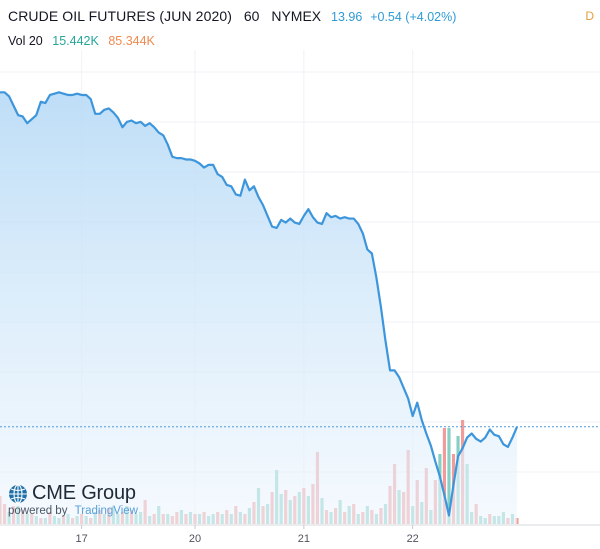 The width and height of the screenshot is (600, 549). What do you see at coordinates (413, 539) in the screenshot?
I see `x-tick-label: 22` at bounding box center [413, 539].